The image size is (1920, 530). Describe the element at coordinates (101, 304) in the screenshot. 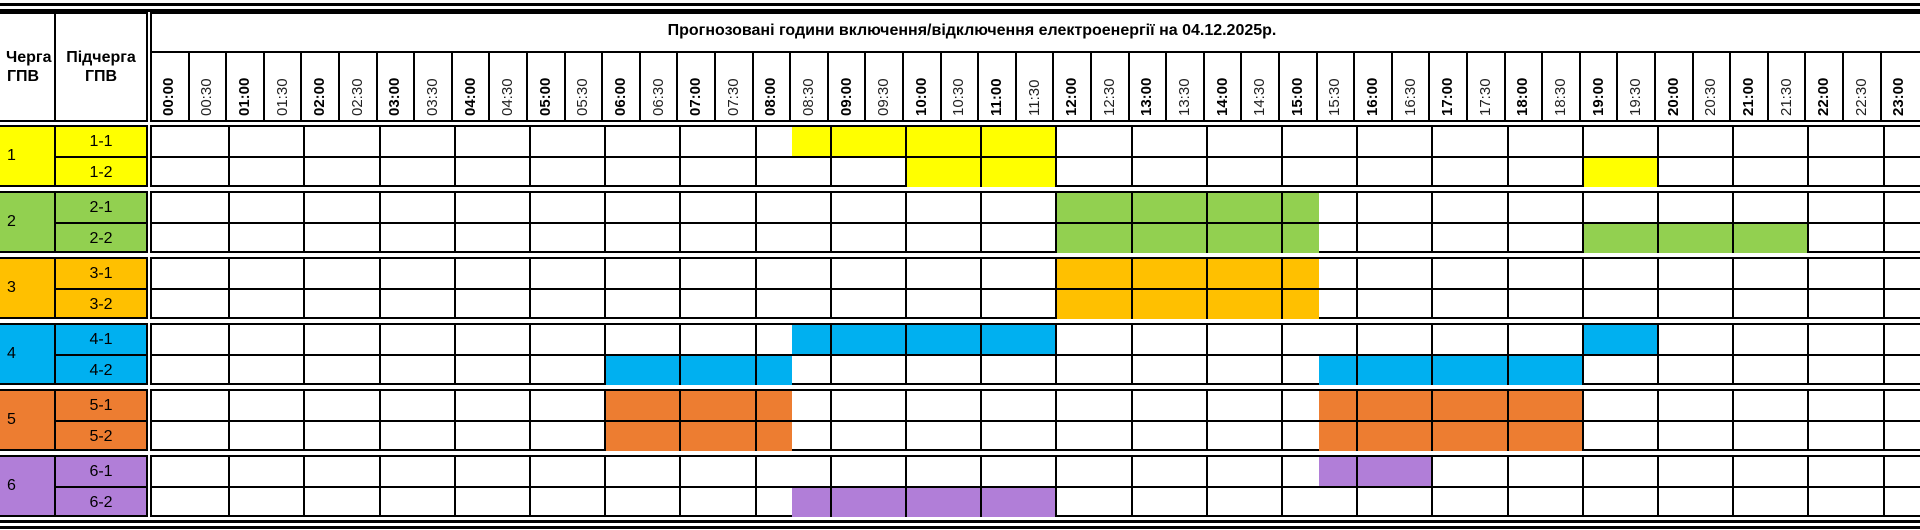

I see `subqueue-label: 3-2` at that location.